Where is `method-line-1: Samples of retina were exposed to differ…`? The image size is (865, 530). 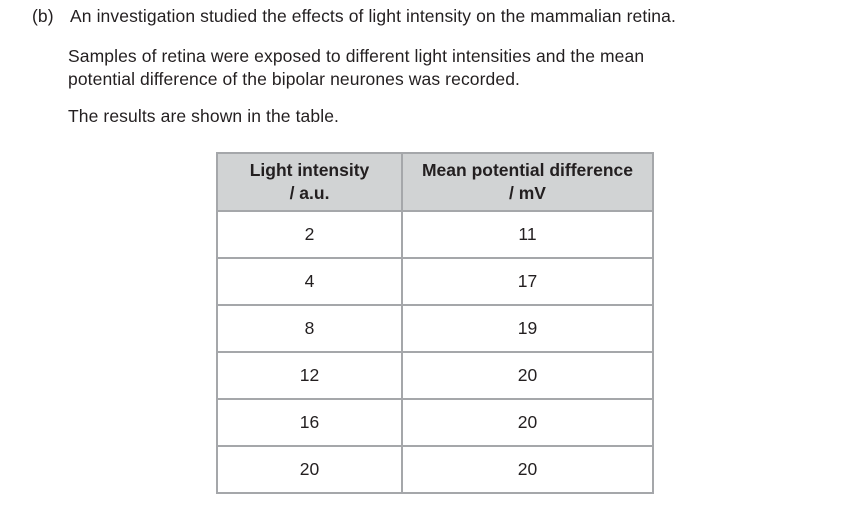
method-line-1: Samples of retina were exposed to differ… is located at coordinates (356, 56).